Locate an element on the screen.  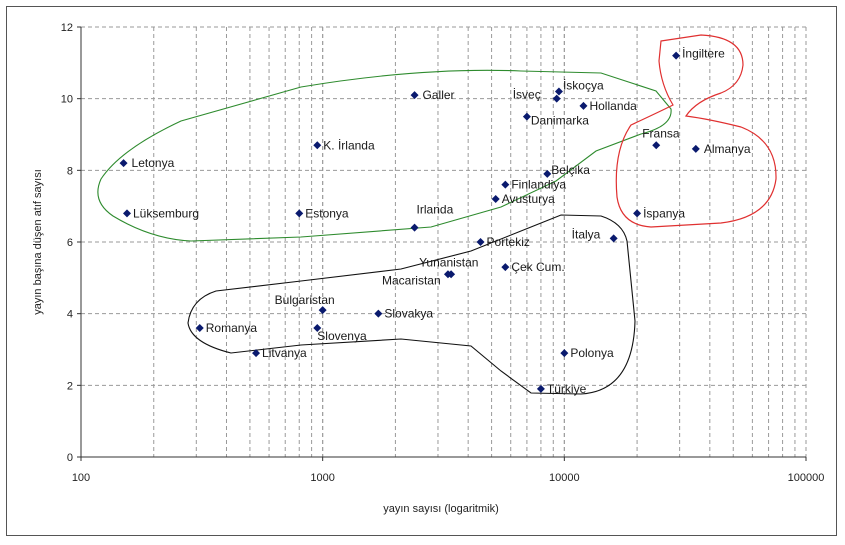
data-point-label: Slovakya is located at coordinates (408, 314).